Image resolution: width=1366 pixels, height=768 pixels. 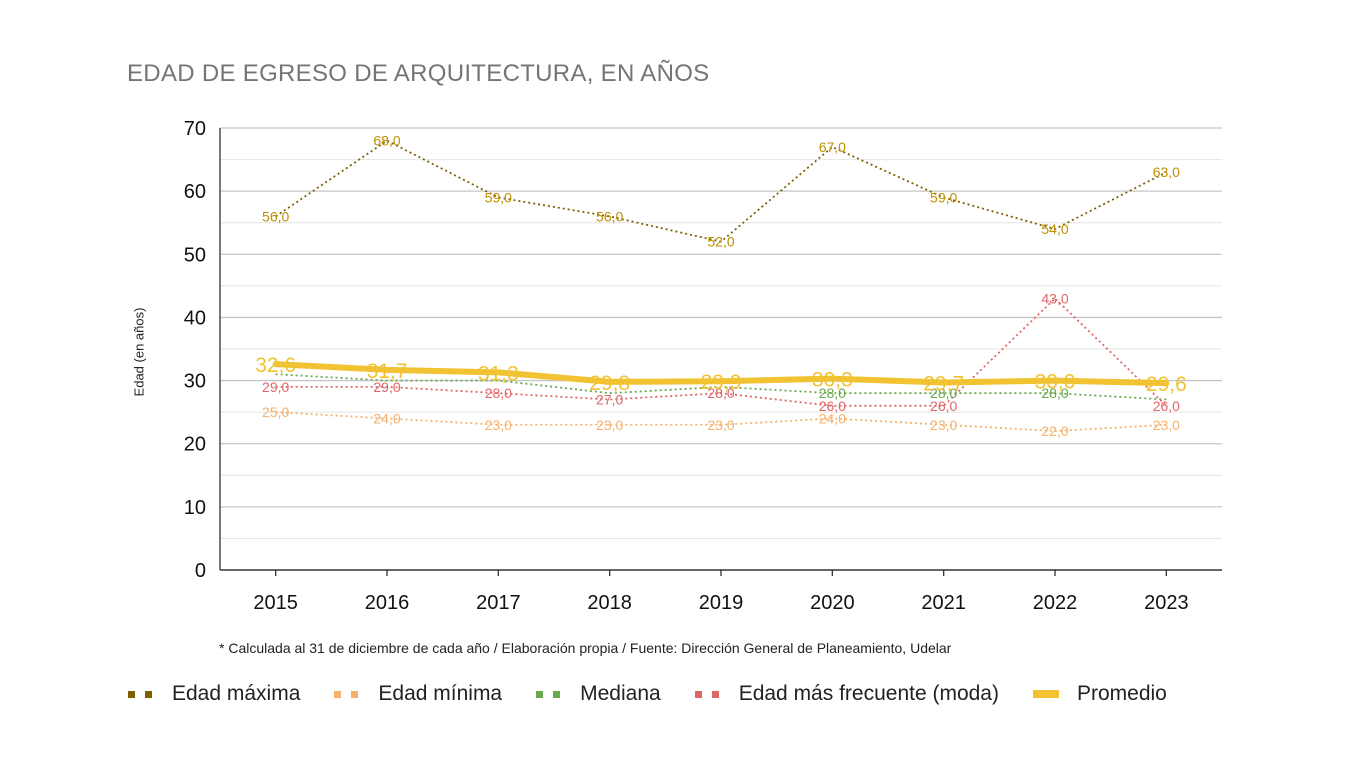 What do you see at coordinates (387, 603) in the screenshot?
I see `x-tick-label: 2016` at bounding box center [387, 603].